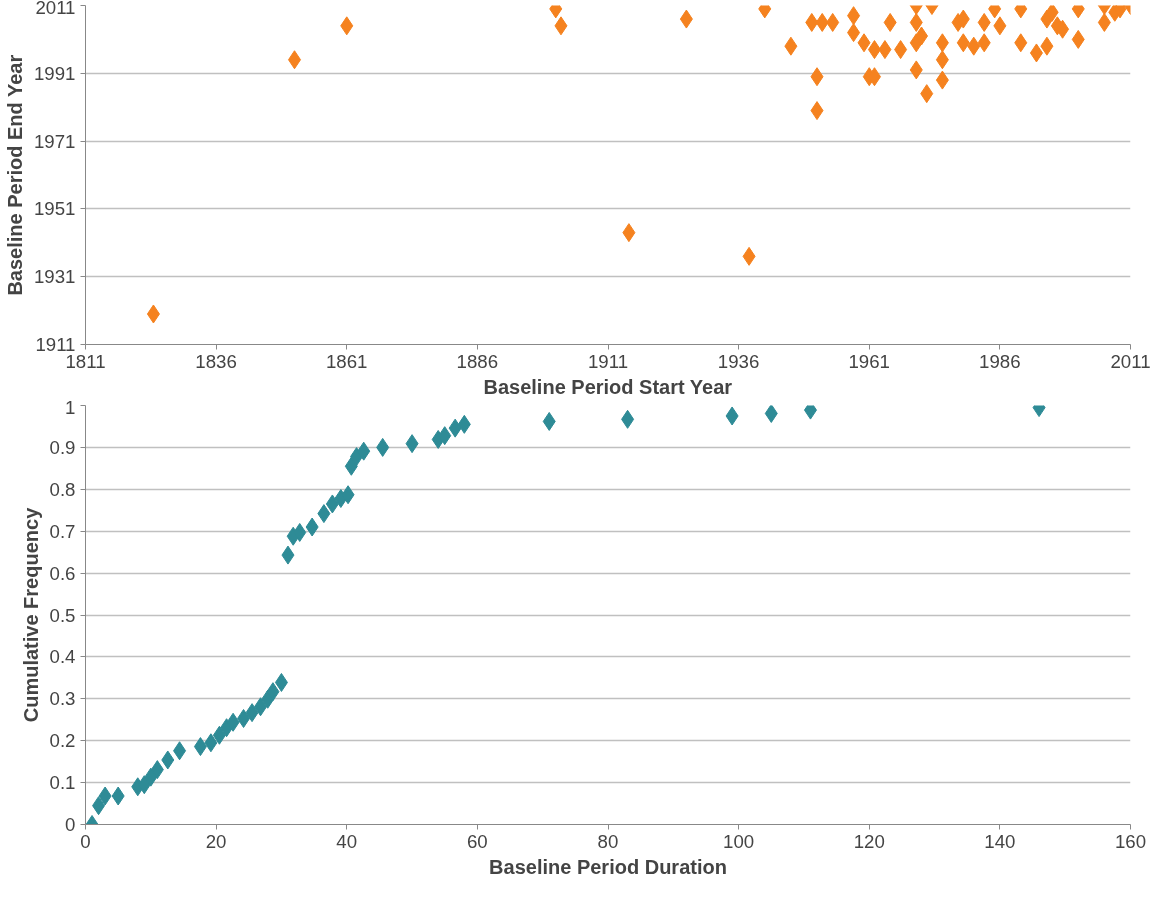 The width and height of the screenshot is (1165, 899). I want to click on x-axis-title: Baseline Period Duration, so click(608, 866).